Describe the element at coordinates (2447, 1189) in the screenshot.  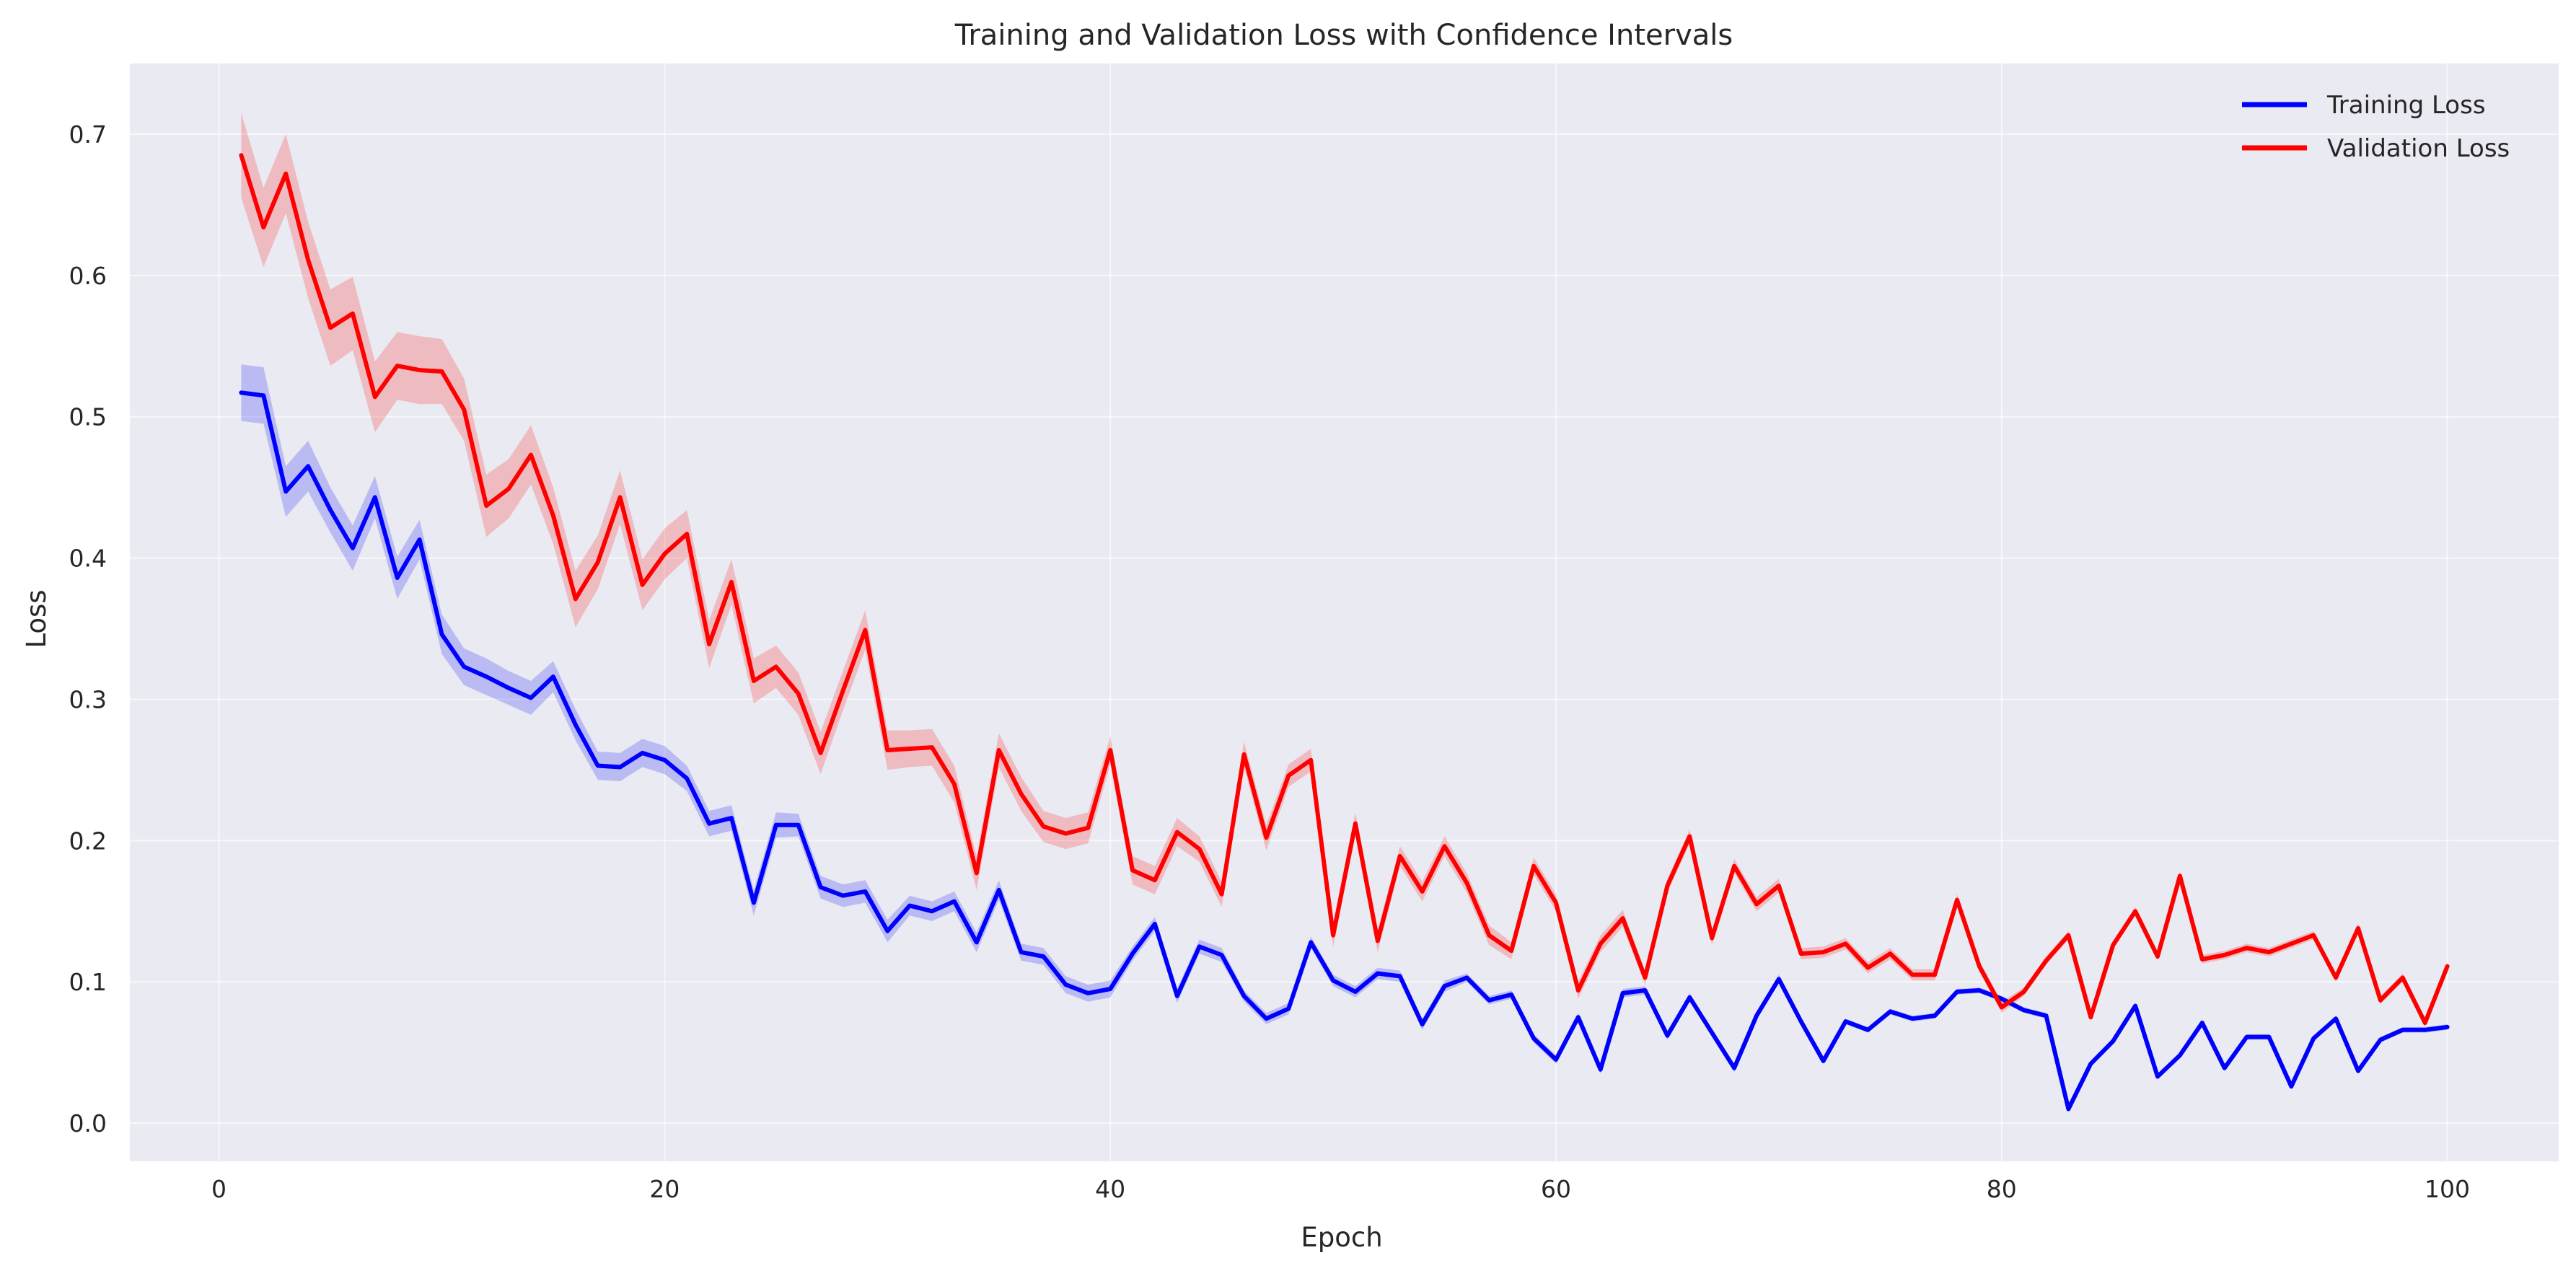
I see `x-tick-label: 100` at that location.